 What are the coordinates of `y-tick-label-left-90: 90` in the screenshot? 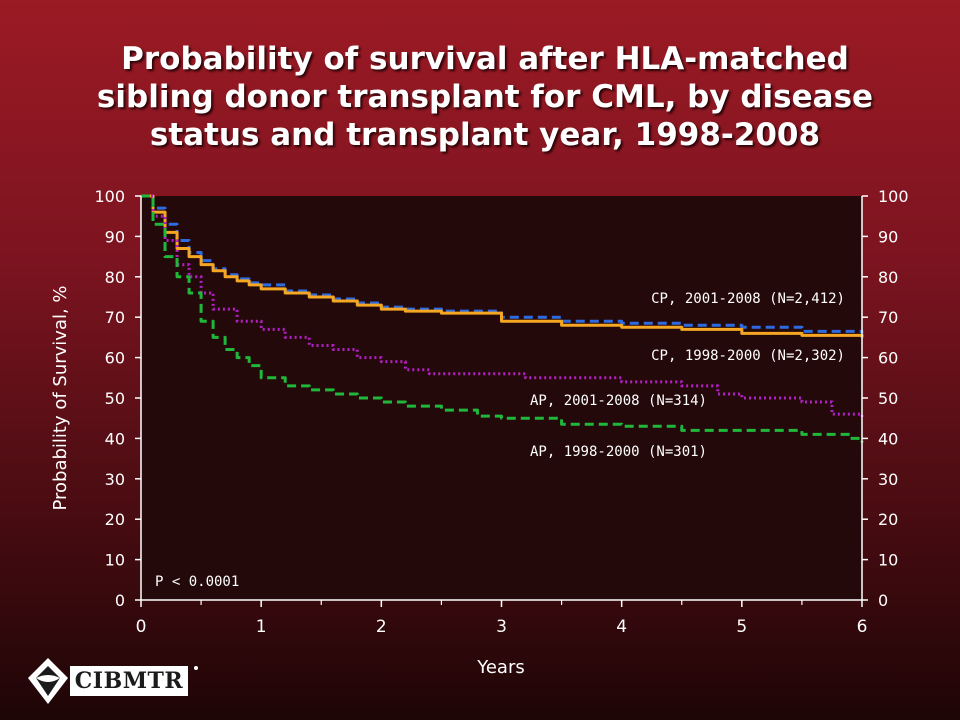 It's located at (115, 236).